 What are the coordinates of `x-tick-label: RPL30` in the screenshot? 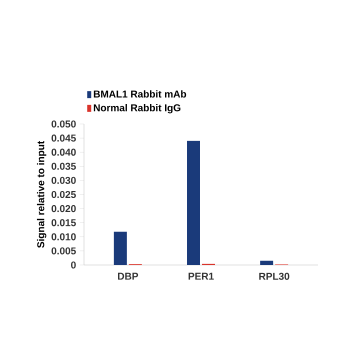 It's located at (274, 276).